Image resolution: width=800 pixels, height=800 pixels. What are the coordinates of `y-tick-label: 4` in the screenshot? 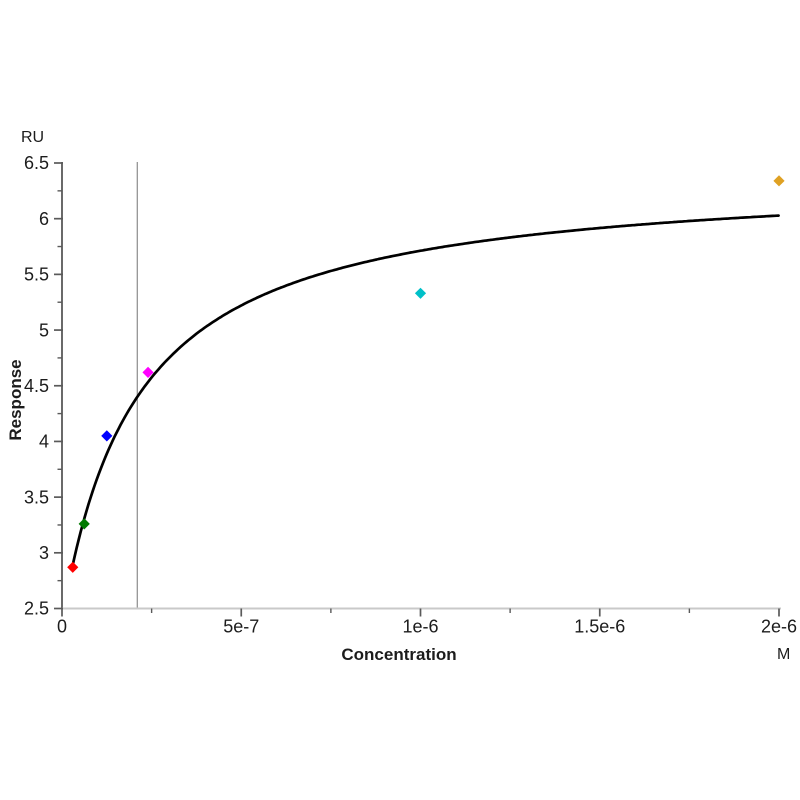 It's located at (44, 442).